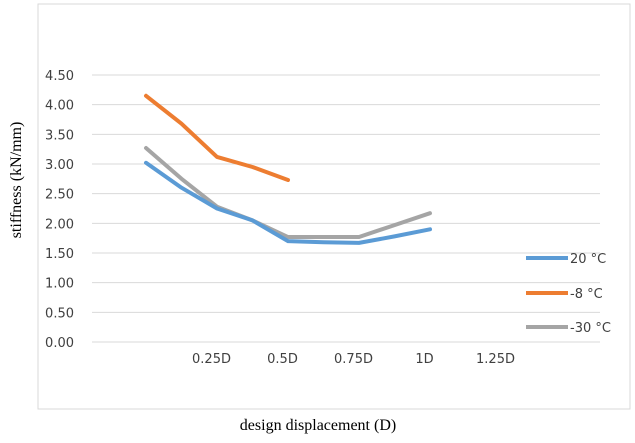 This screenshot has width=635, height=443. Describe the element at coordinates (59, 343) in the screenshot. I see `y-tick-label: 0.00` at that location.